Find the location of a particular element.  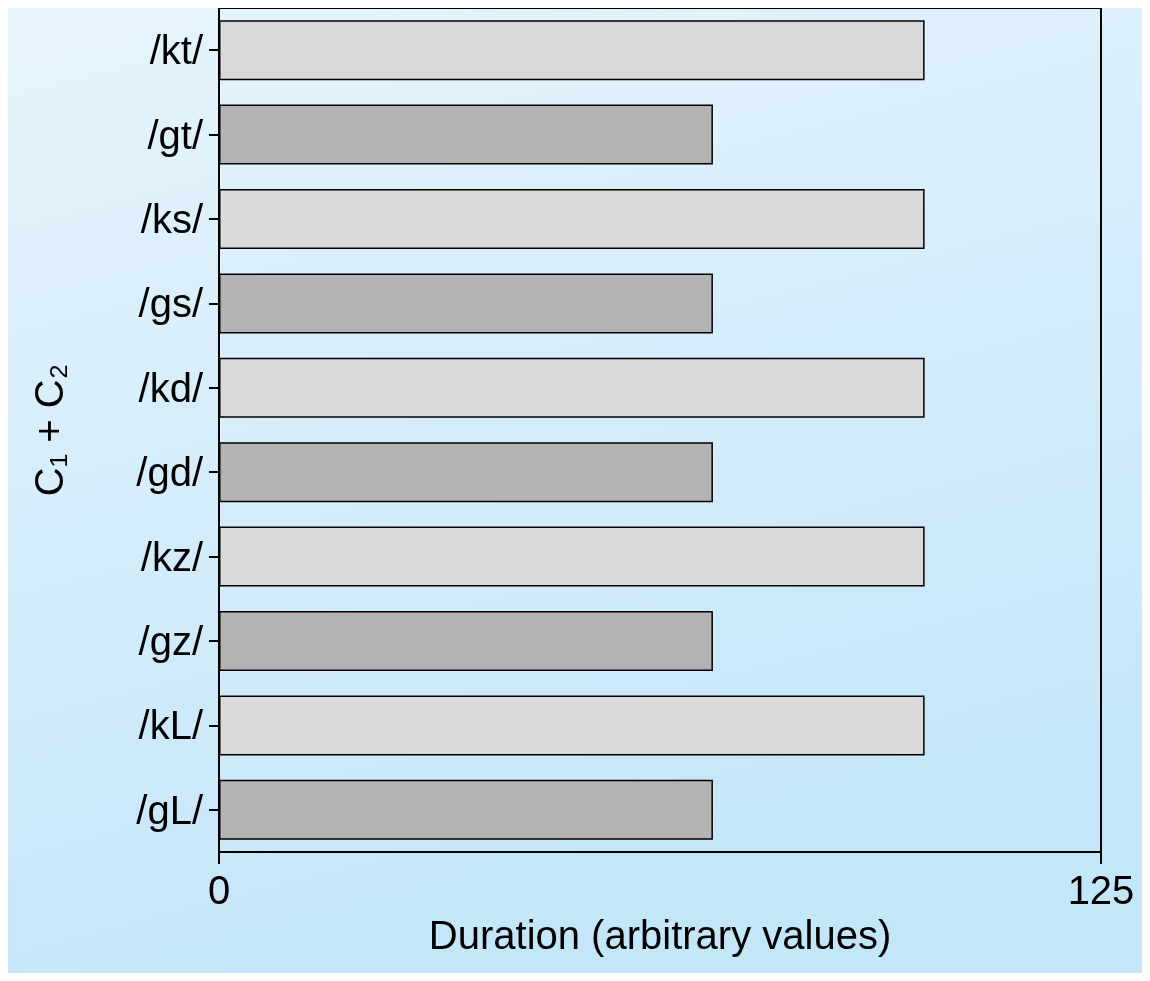

y-tick-label: /gd/ is located at coordinates (170, 472).